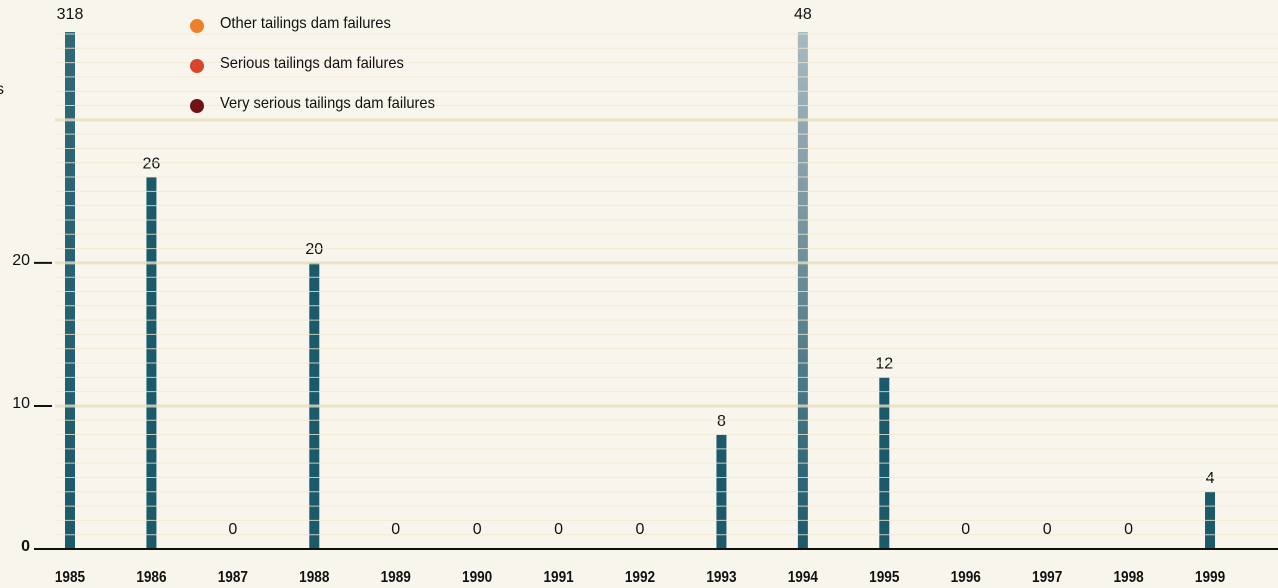 The height and width of the screenshot is (588, 1278). I want to click on x-tick-label: 1999, so click(1210, 577).